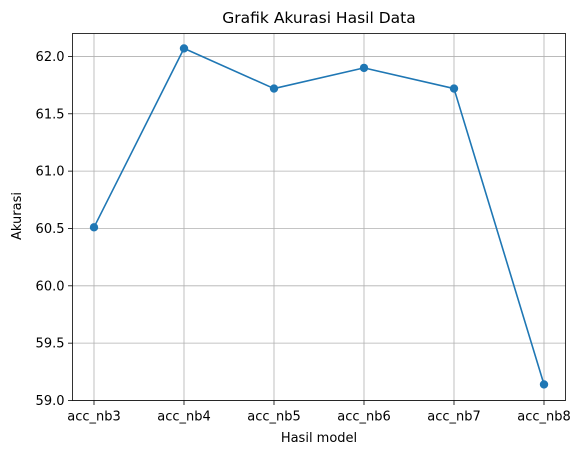  What do you see at coordinates (50, 172) in the screenshot?
I see `y-tick-label: 61.0` at bounding box center [50, 172].